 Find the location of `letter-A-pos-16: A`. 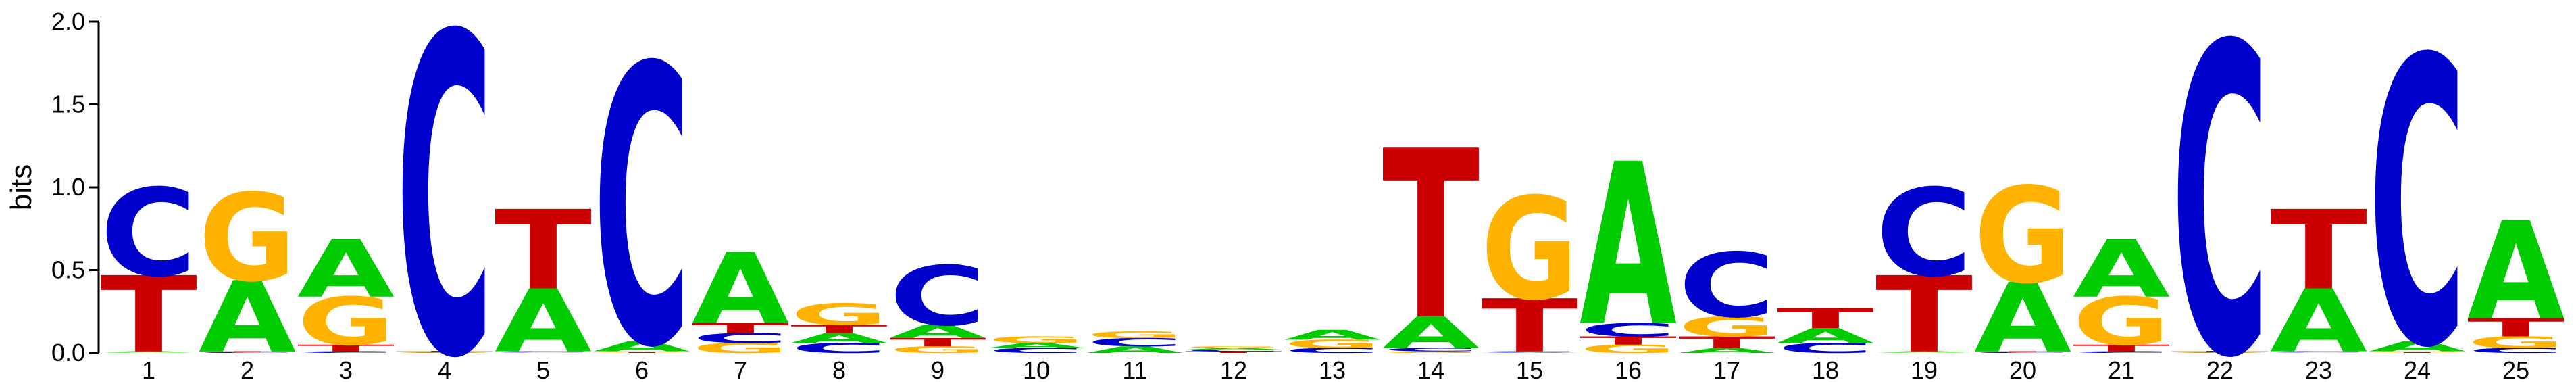

letter-A-pos-16: A is located at coordinates (1628, 247).